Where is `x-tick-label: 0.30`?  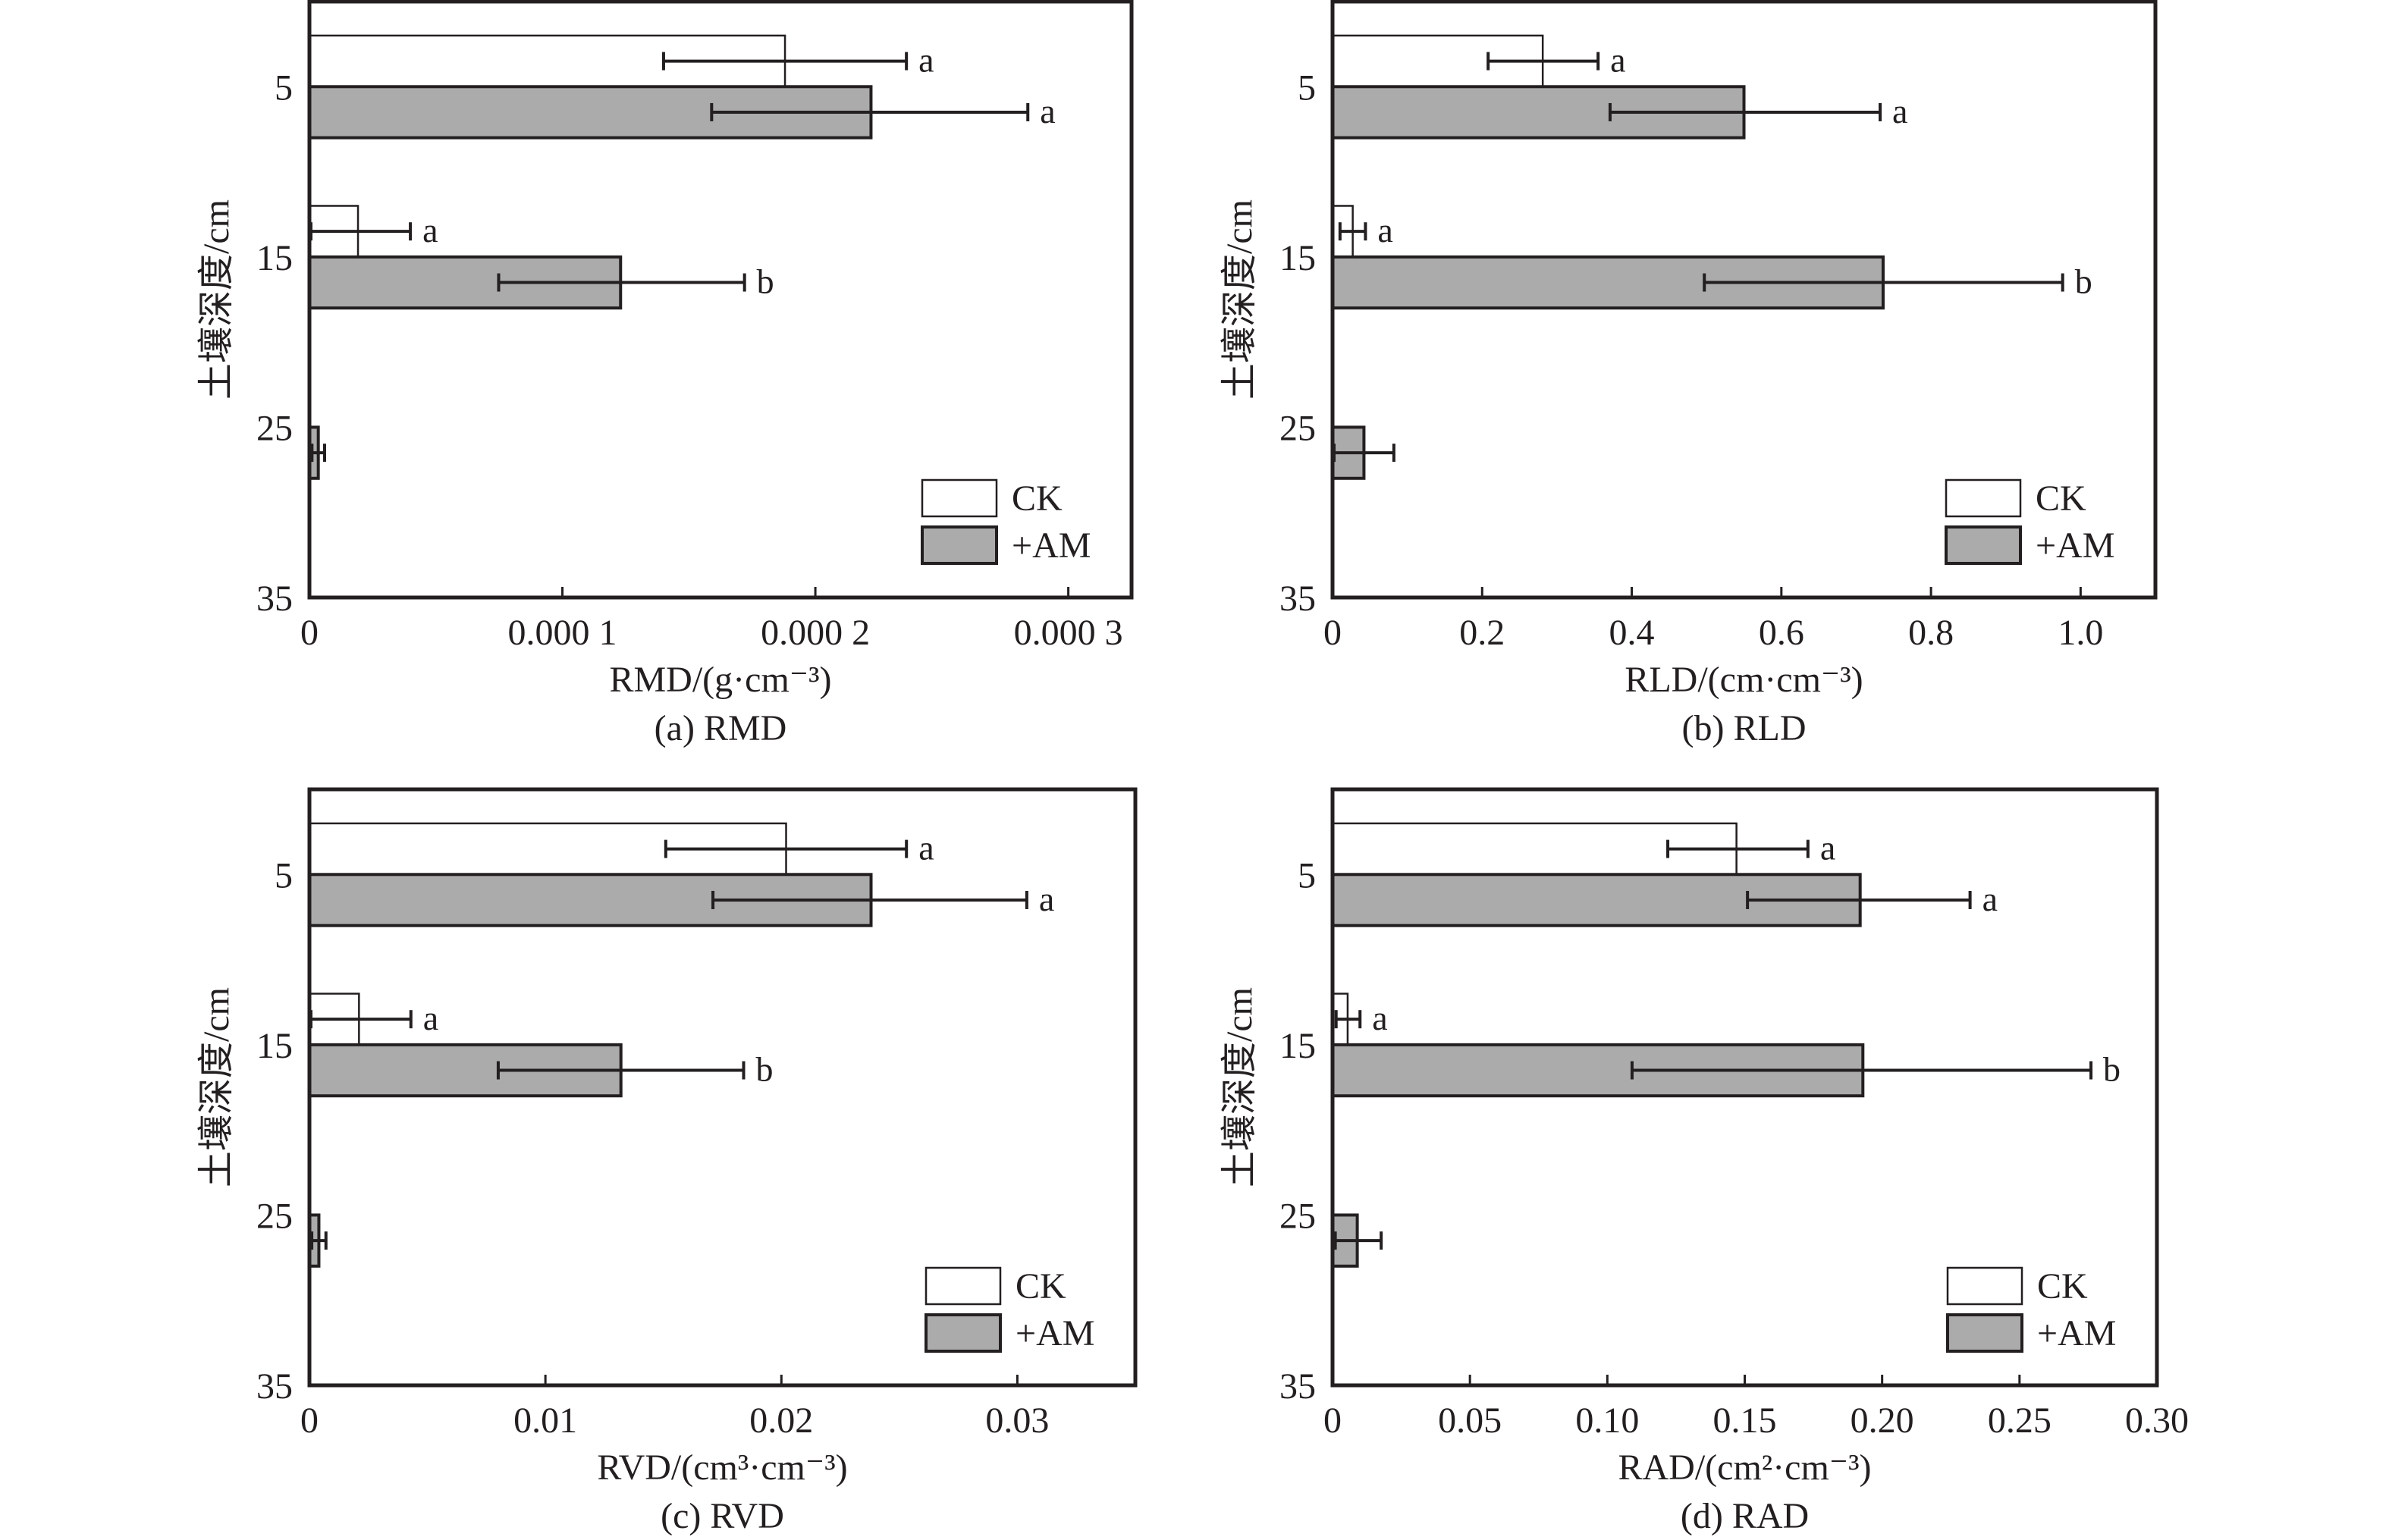
x-tick-label: 0.30 is located at coordinates (2157, 1421).